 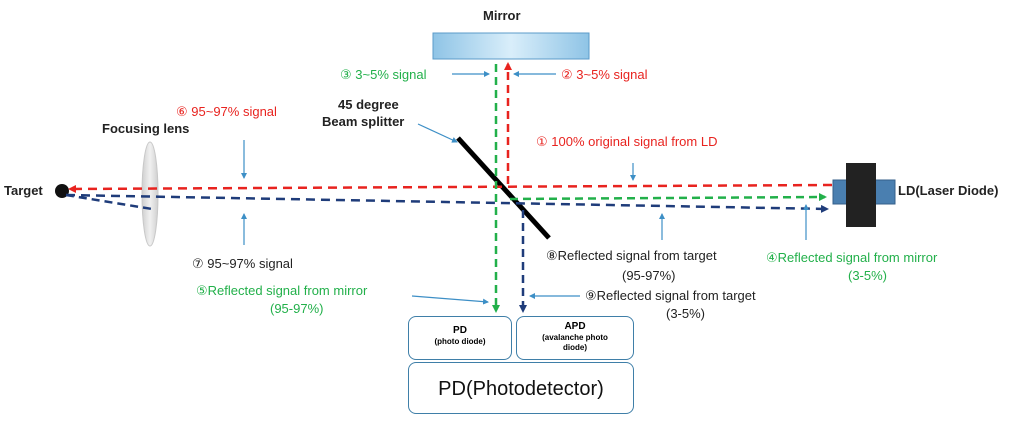 I want to click on signal-8-label-line2: (95-97%), so click(x=649, y=275).